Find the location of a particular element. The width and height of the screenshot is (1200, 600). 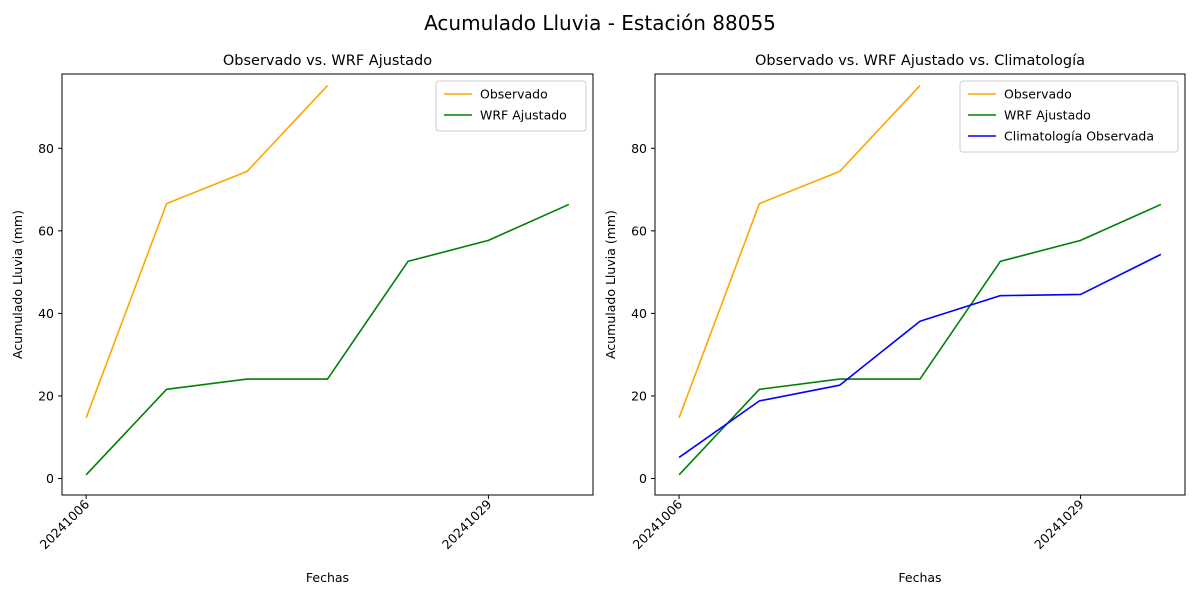

legend-label: Climatología Observada is located at coordinates (1079, 136).